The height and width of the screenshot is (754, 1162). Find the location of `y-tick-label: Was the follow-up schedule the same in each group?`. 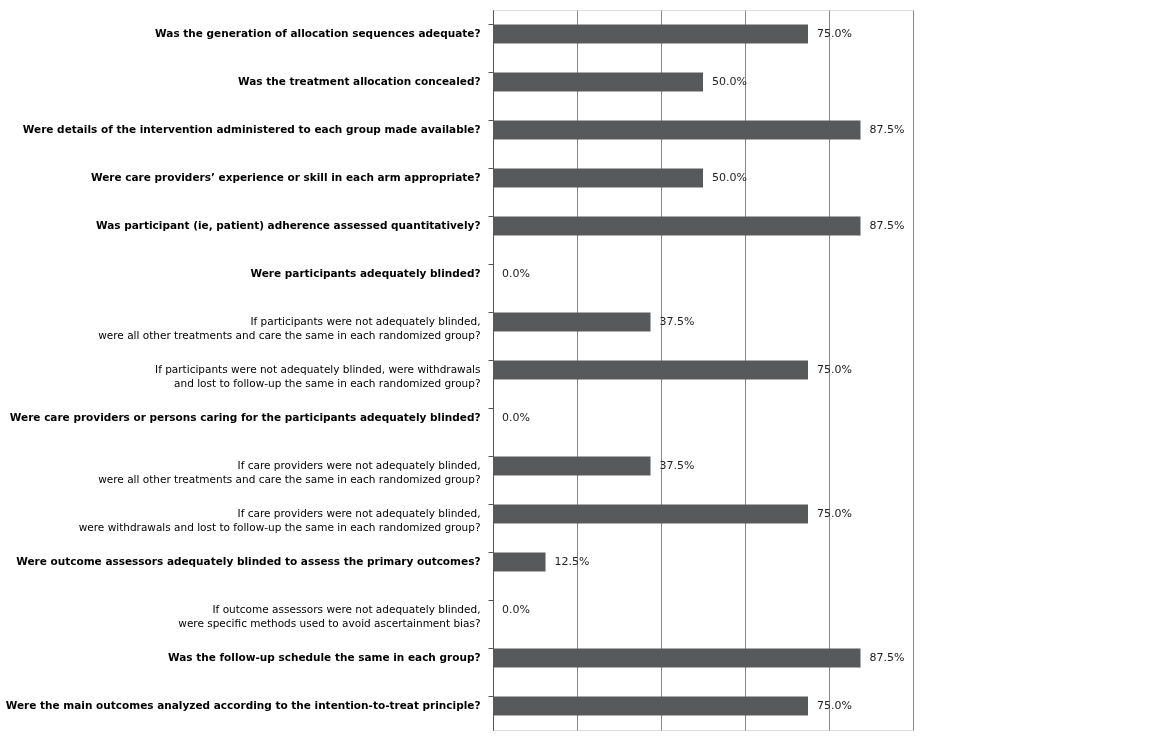

y-tick-label: Was the follow-up schedule the same in each group? is located at coordinates (324, 657).